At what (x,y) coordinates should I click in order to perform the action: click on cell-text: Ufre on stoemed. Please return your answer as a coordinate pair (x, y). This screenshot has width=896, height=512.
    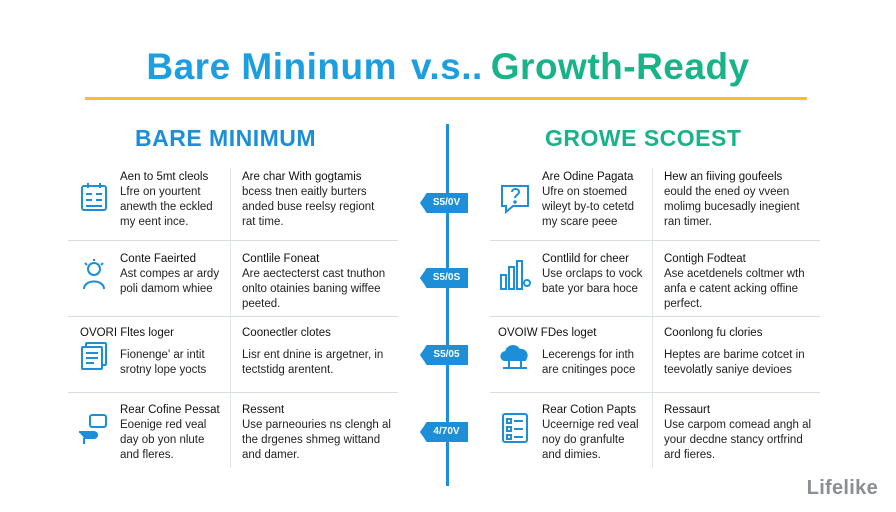
    Looking at the image, I should click on (585, 192).